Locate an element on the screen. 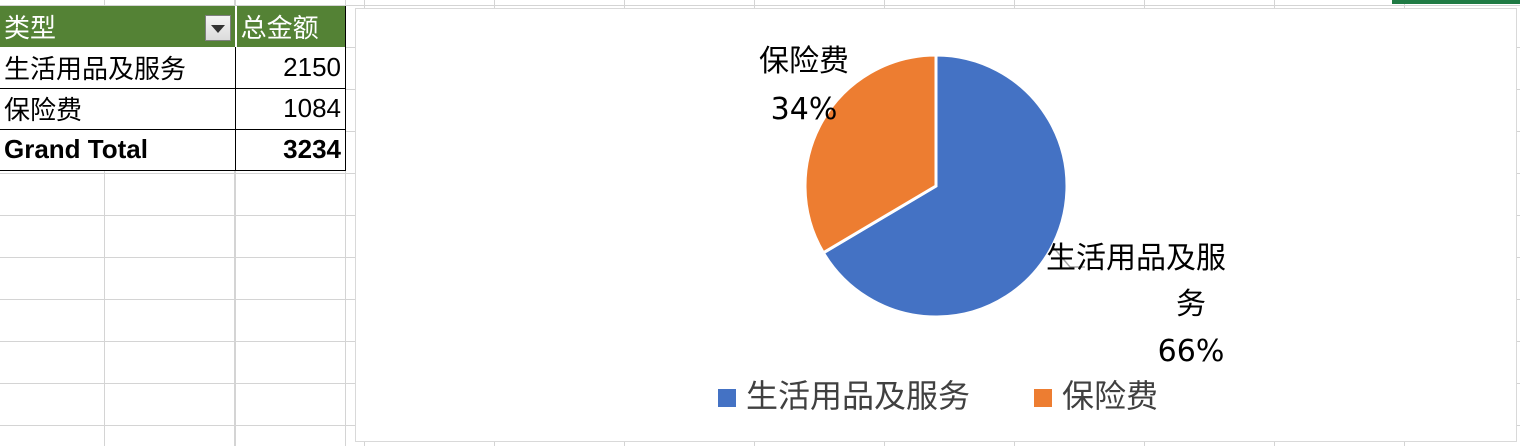 The height and width of the screenshot is (446, 1520). data-label-insurance: 34% is located at coordinates (804, 109).